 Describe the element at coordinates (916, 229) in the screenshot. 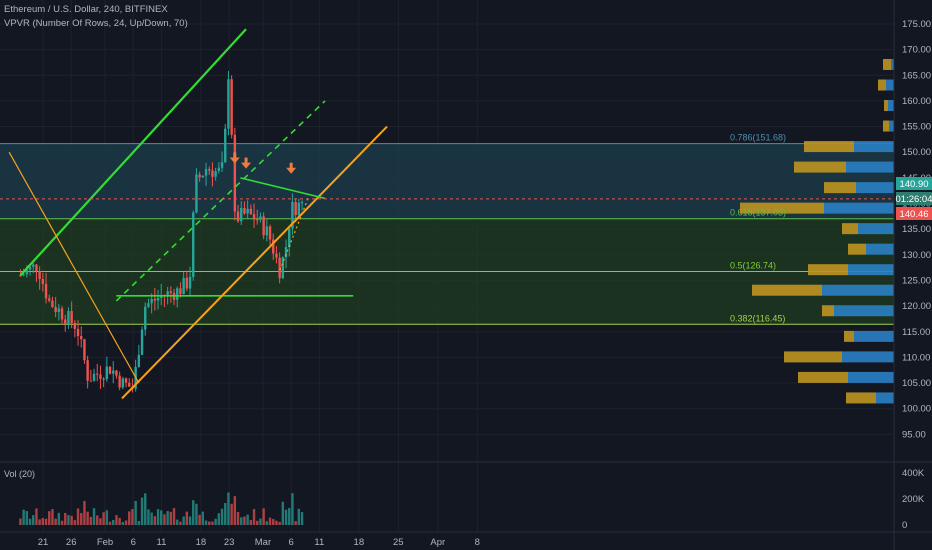

I see `price-tick-label: 135.00` at that location.